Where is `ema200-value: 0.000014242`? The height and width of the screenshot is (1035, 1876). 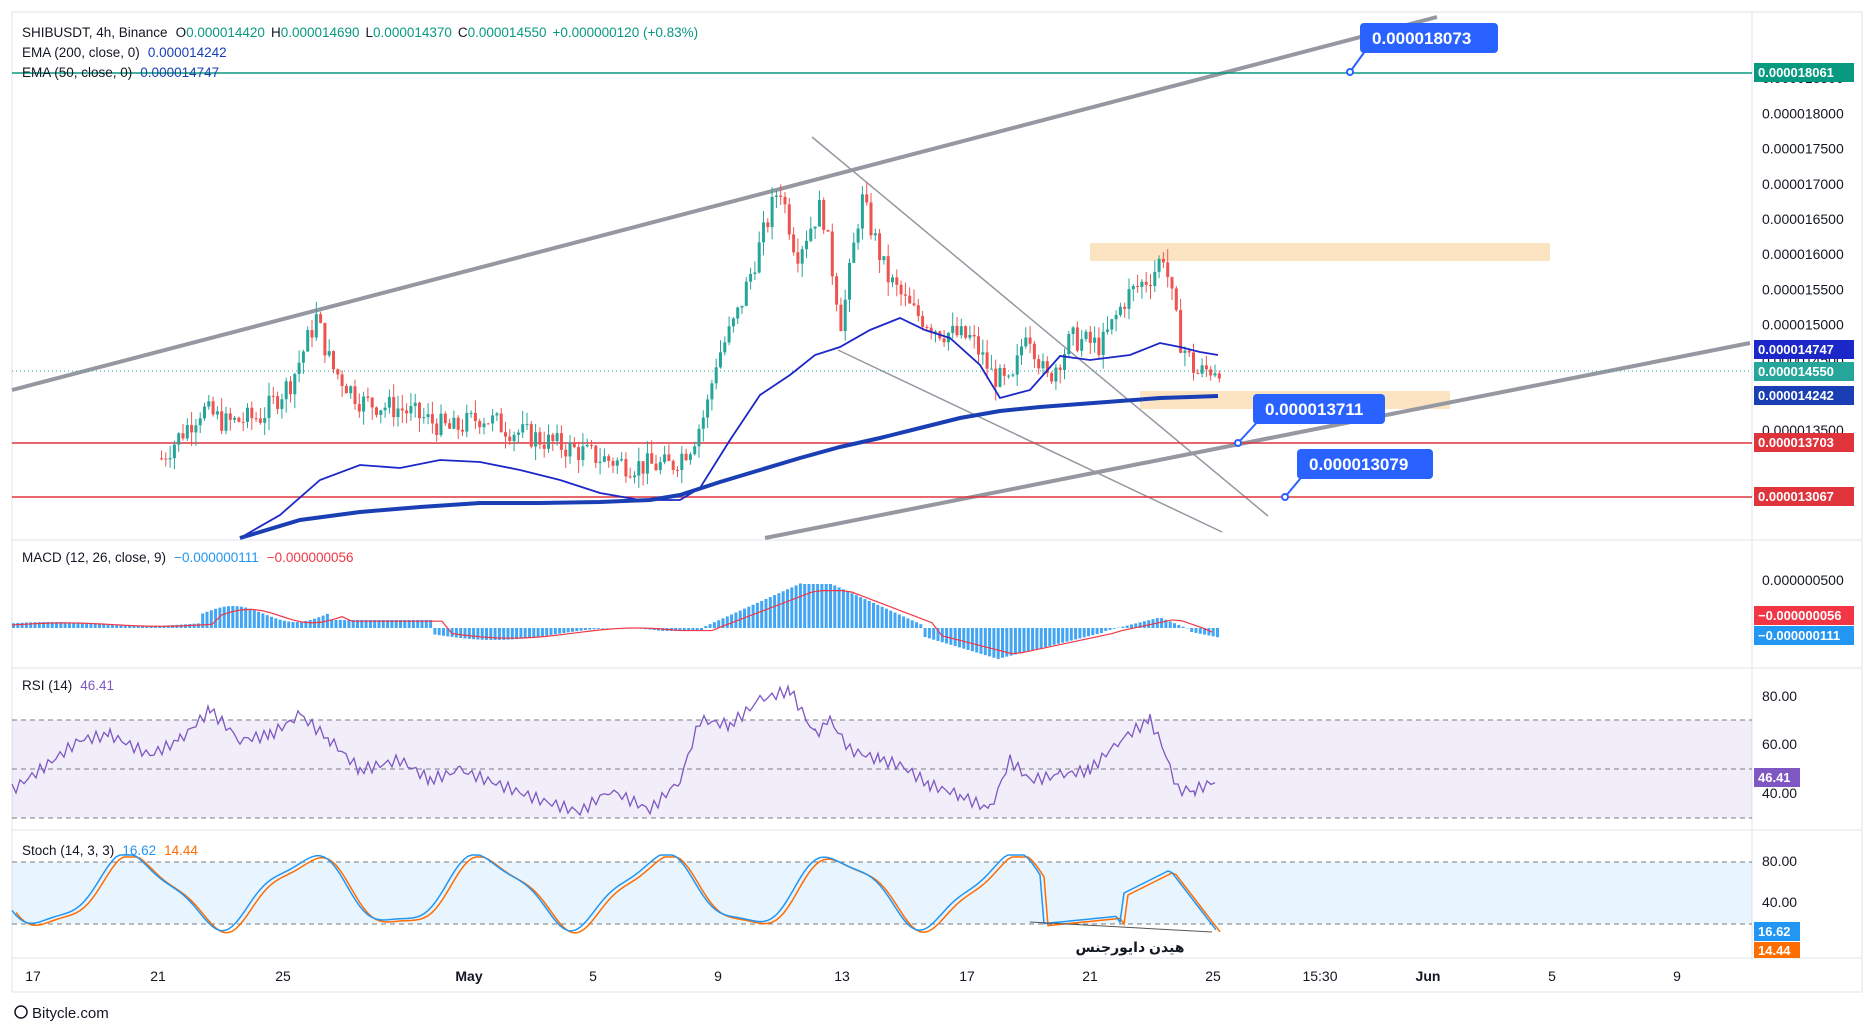 ema200-value: 0.000014242 is located at coordinates (187, 52).